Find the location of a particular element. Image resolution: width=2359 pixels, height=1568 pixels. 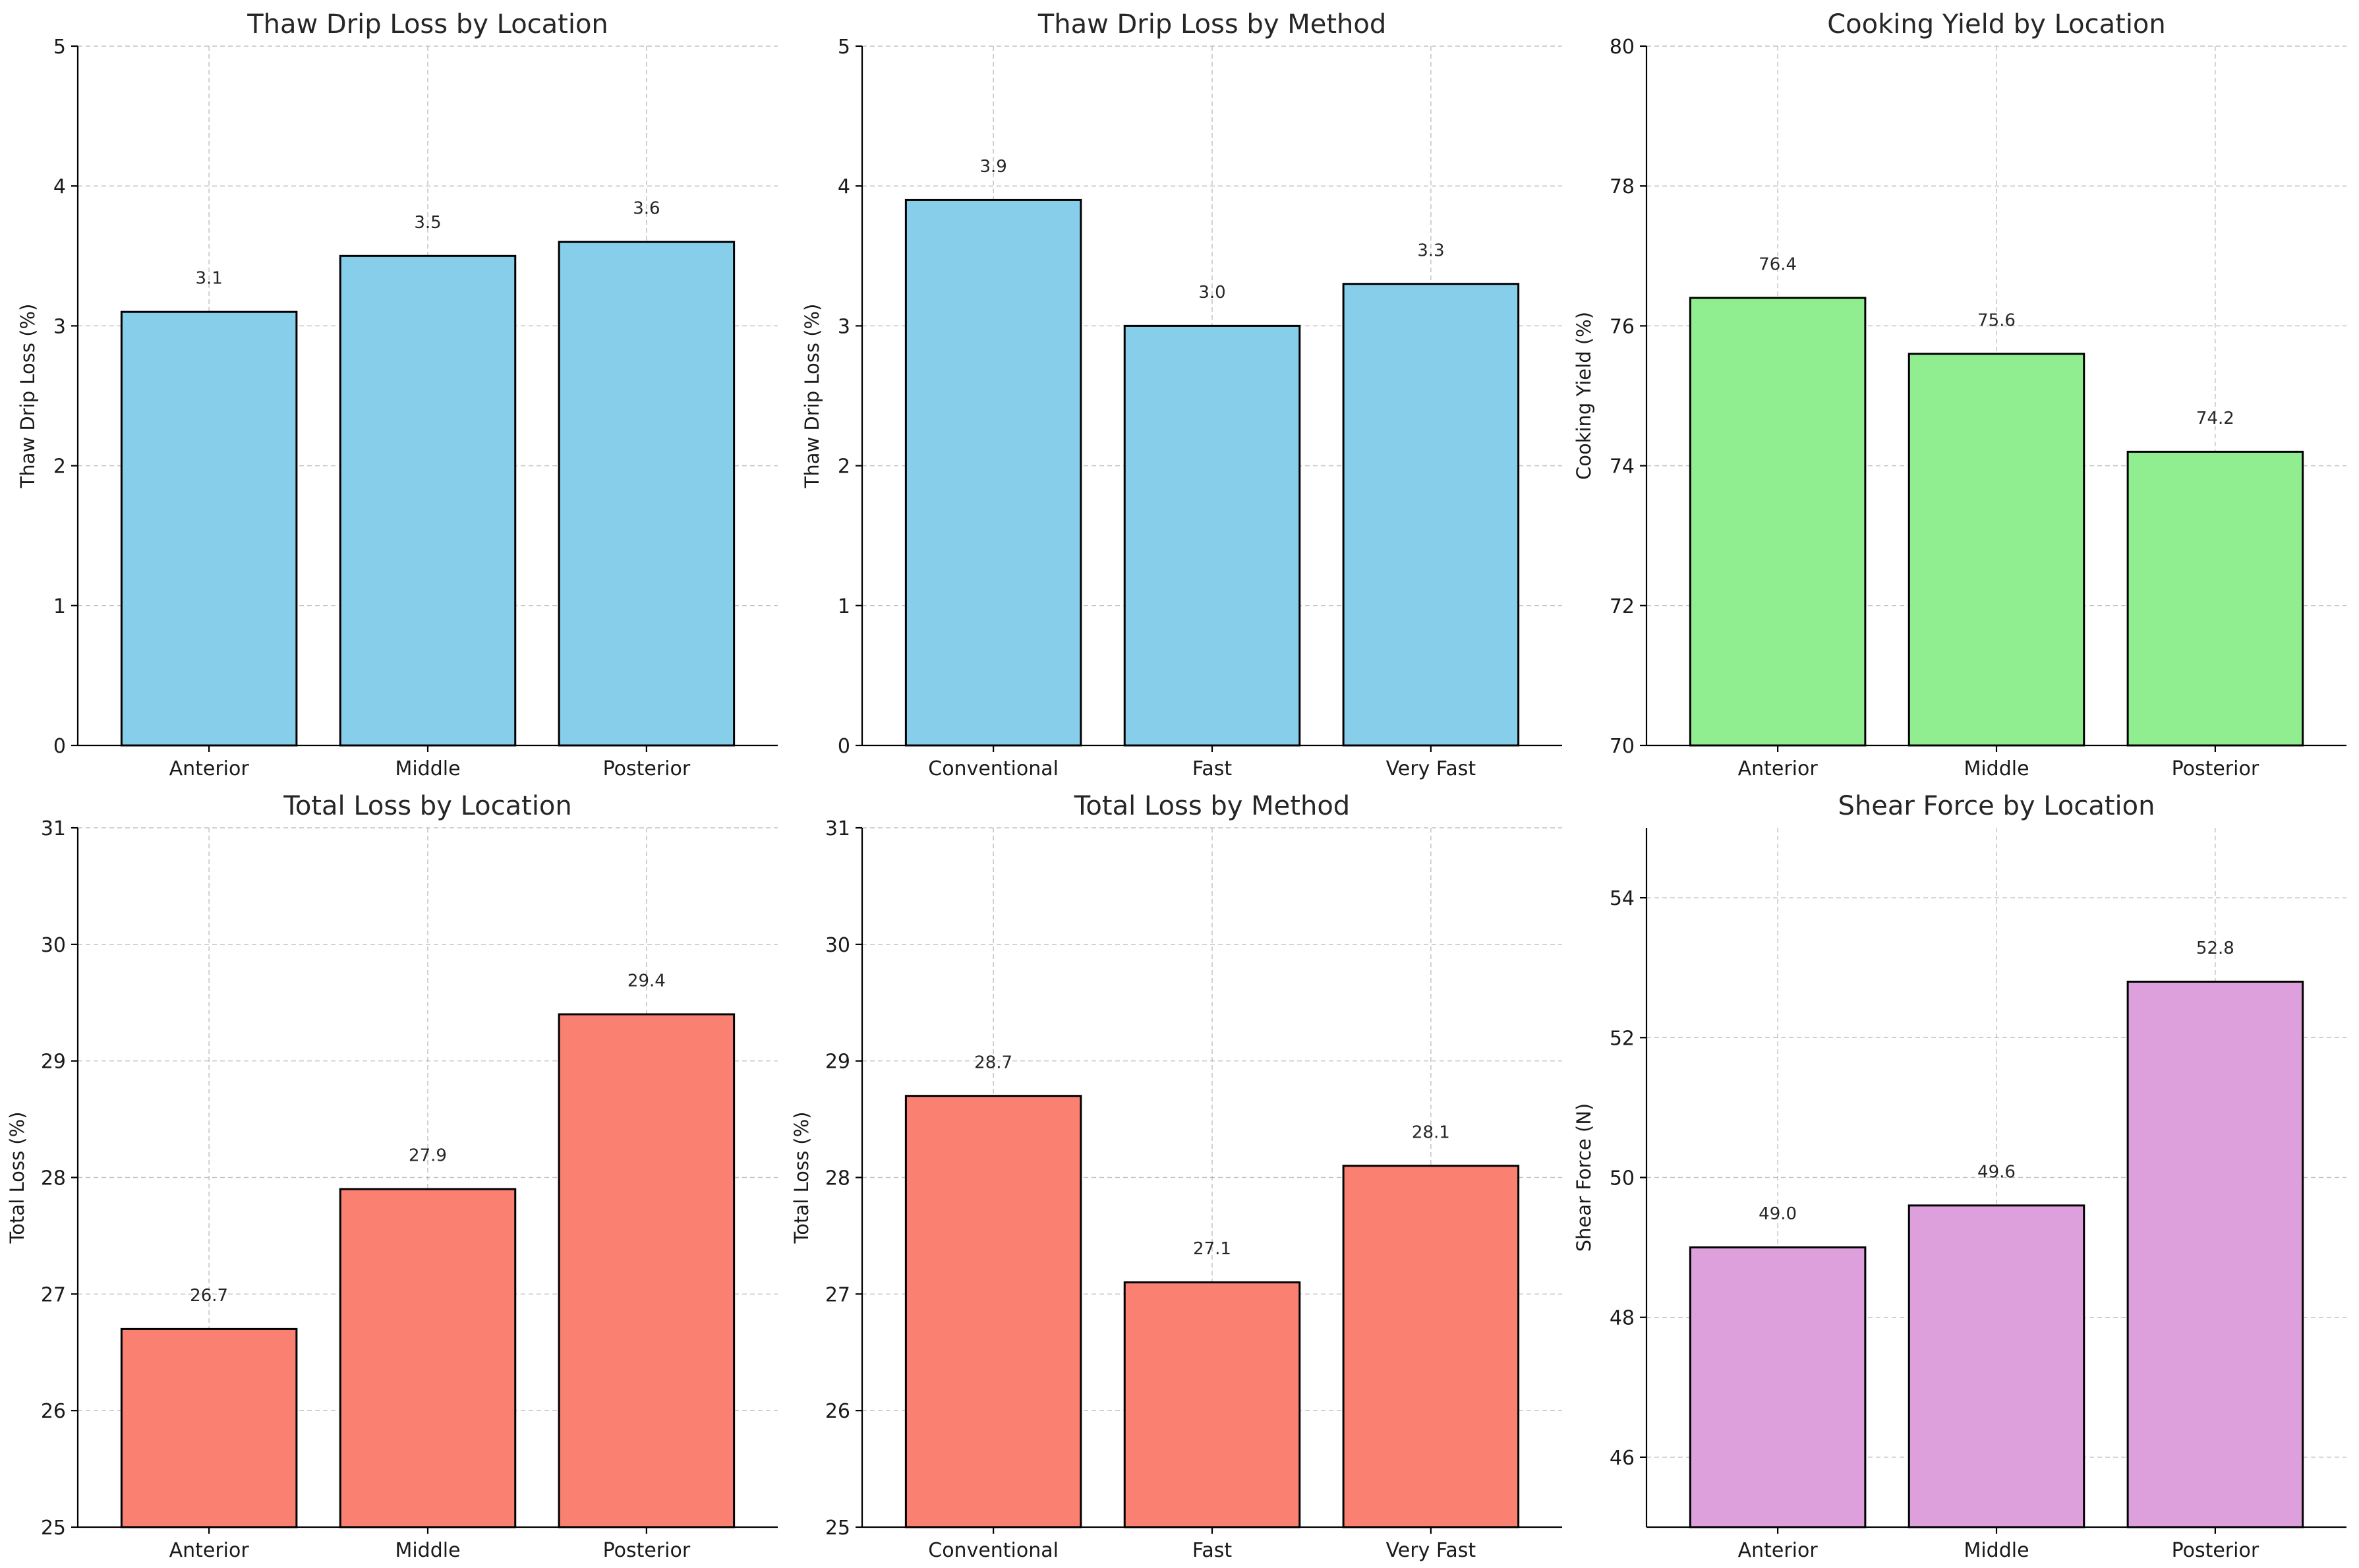

y-tick-label: 50 is located at coordinates (1623, 1178).